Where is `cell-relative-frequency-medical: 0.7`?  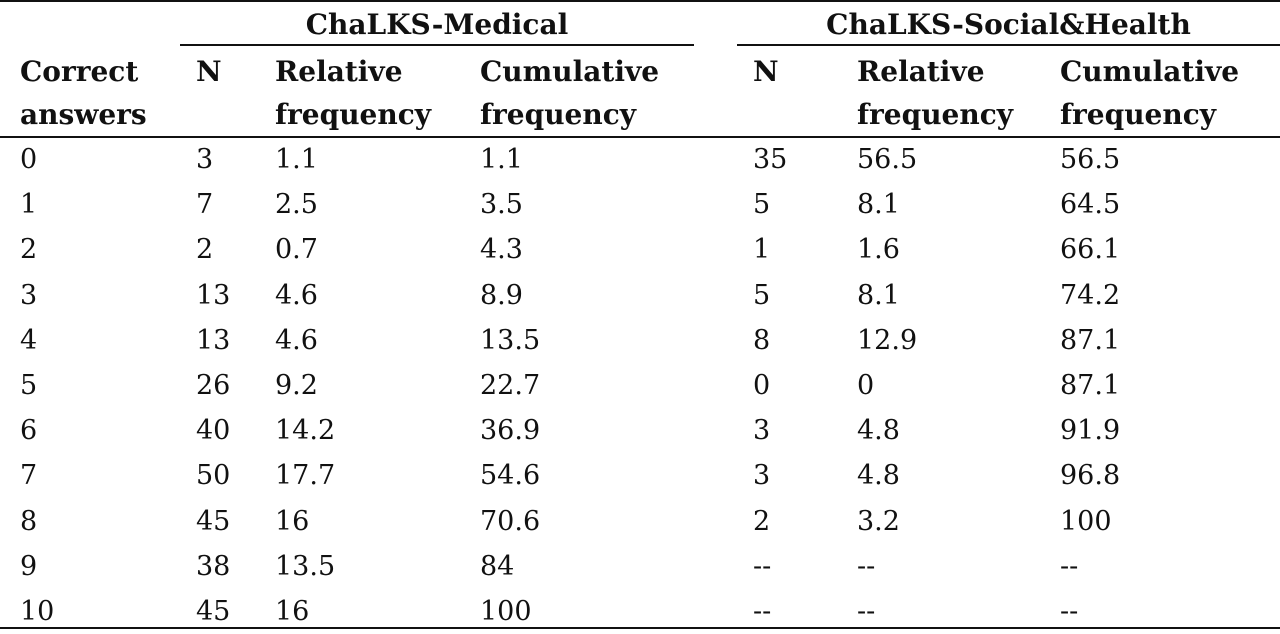 cell-relative-frequency-medical: 0.7 is located at coordinates (296, 250).